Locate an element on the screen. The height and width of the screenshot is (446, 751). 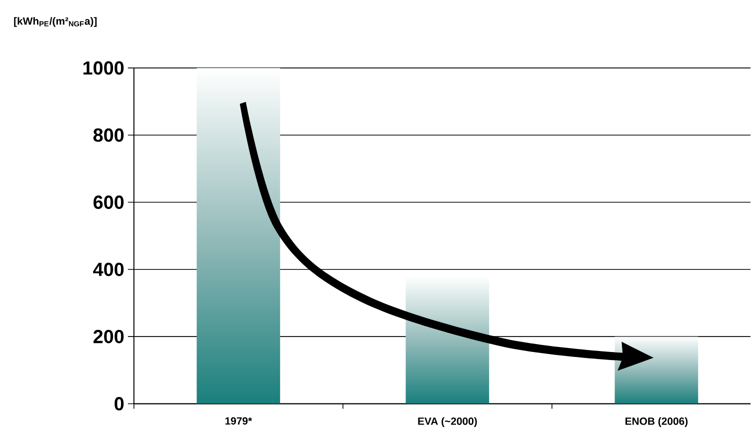
y-tick-label: 800 is located at coordinates (108, 135).